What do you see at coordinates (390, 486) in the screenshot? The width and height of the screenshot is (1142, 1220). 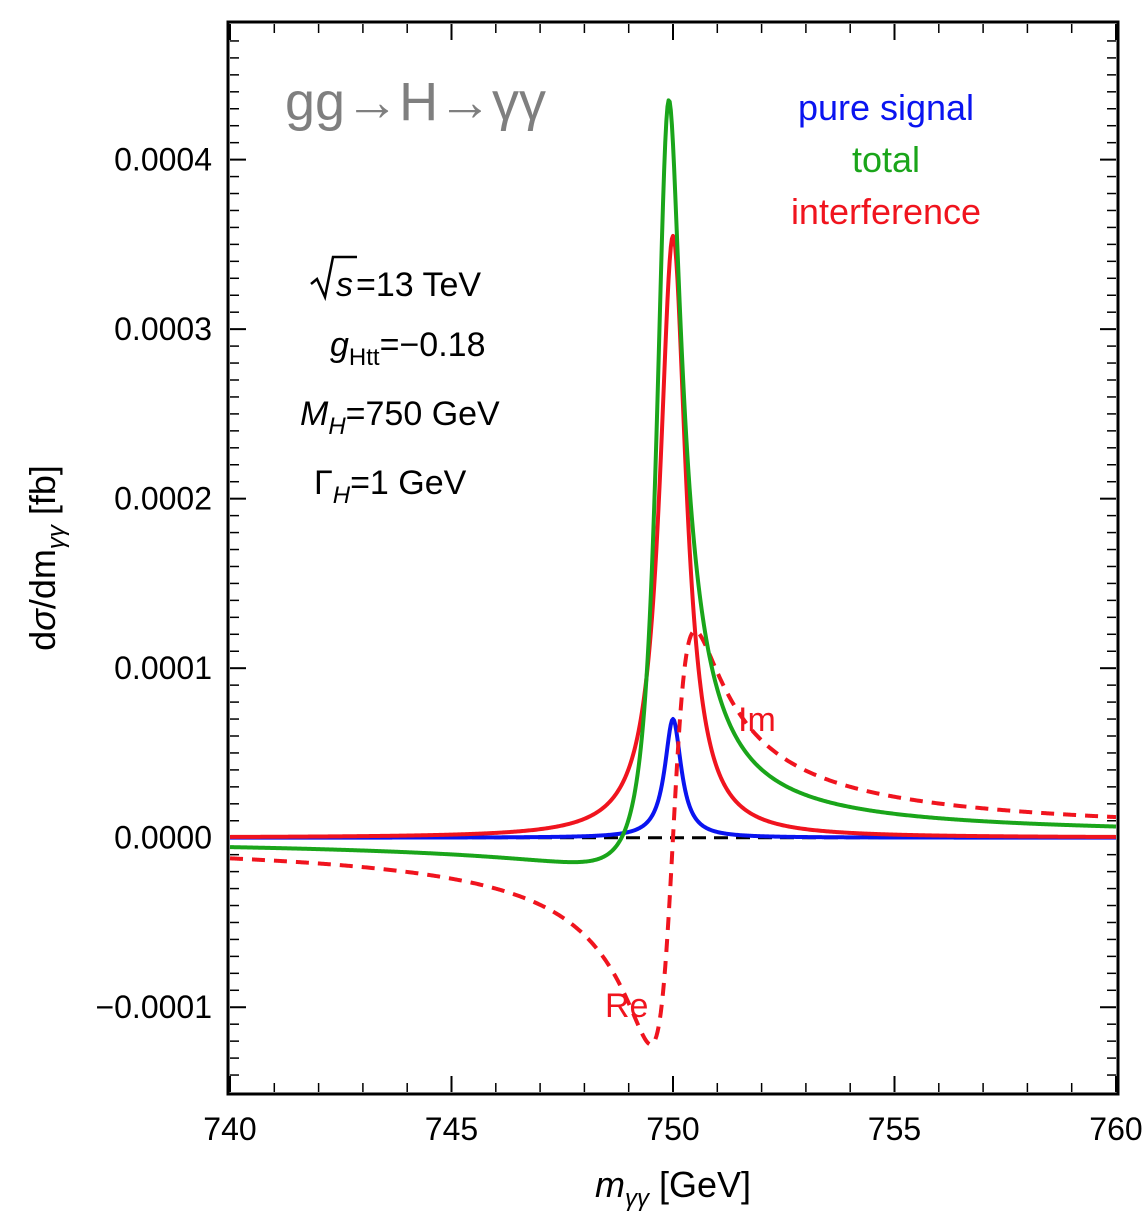 I see `width-label: ΓH=1 GeV` at bounding box center [390, 486].